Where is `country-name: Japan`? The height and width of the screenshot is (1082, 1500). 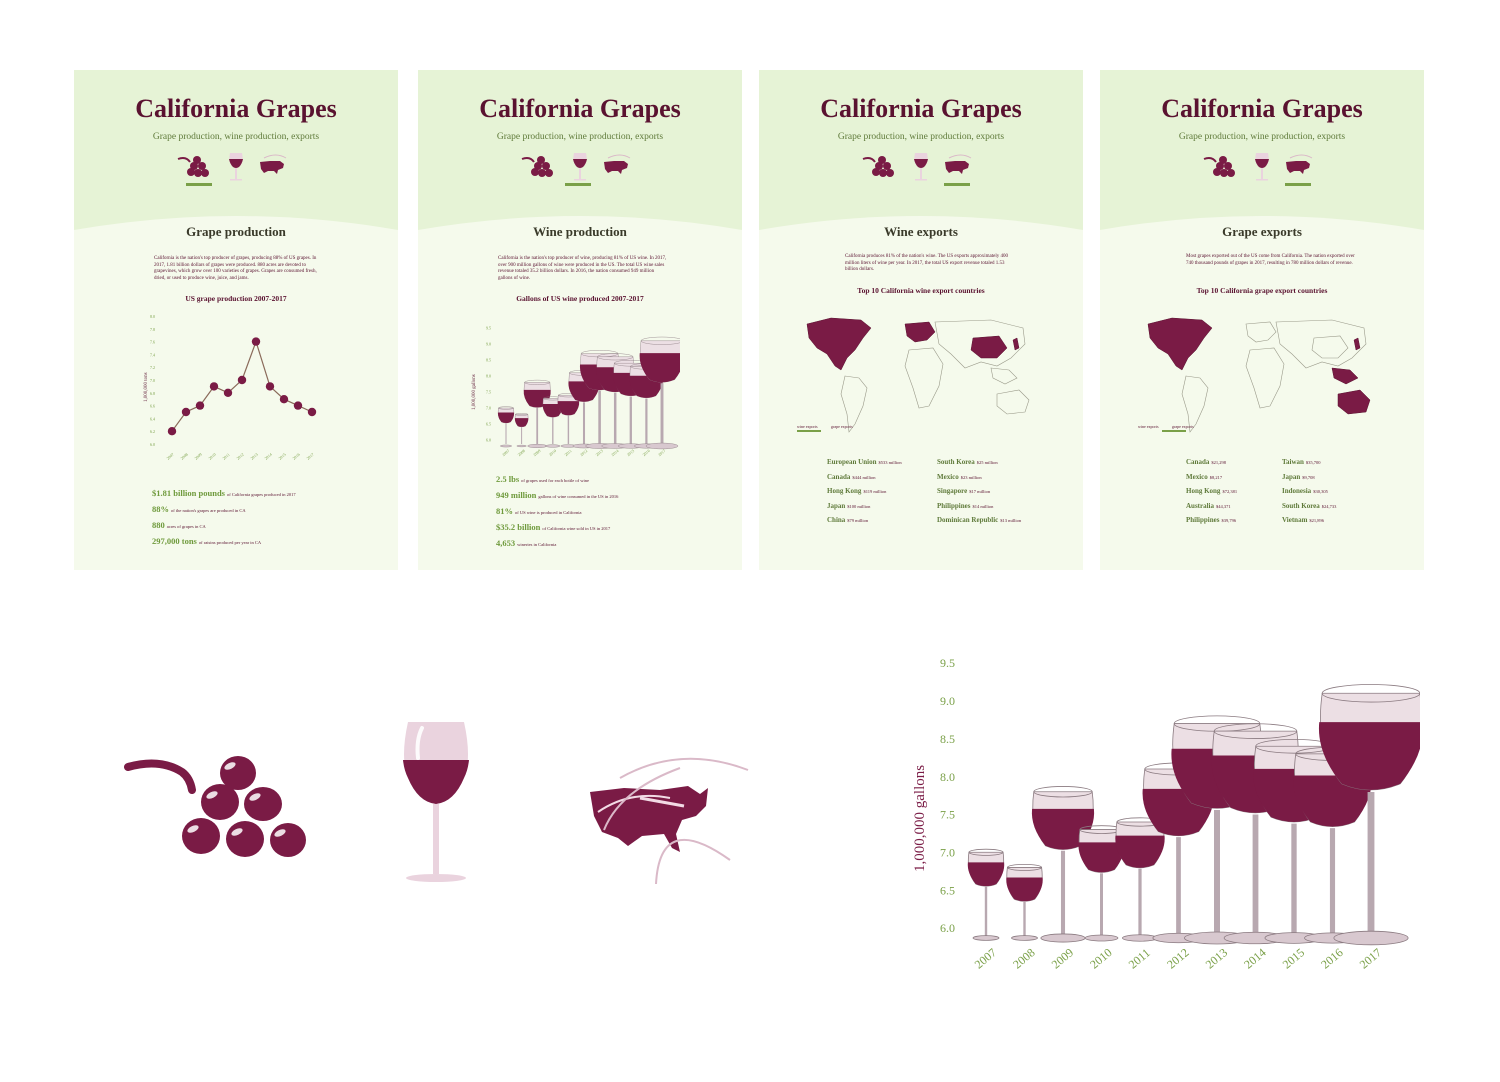 country-name: Japan is located at coordinates (1291, 476).